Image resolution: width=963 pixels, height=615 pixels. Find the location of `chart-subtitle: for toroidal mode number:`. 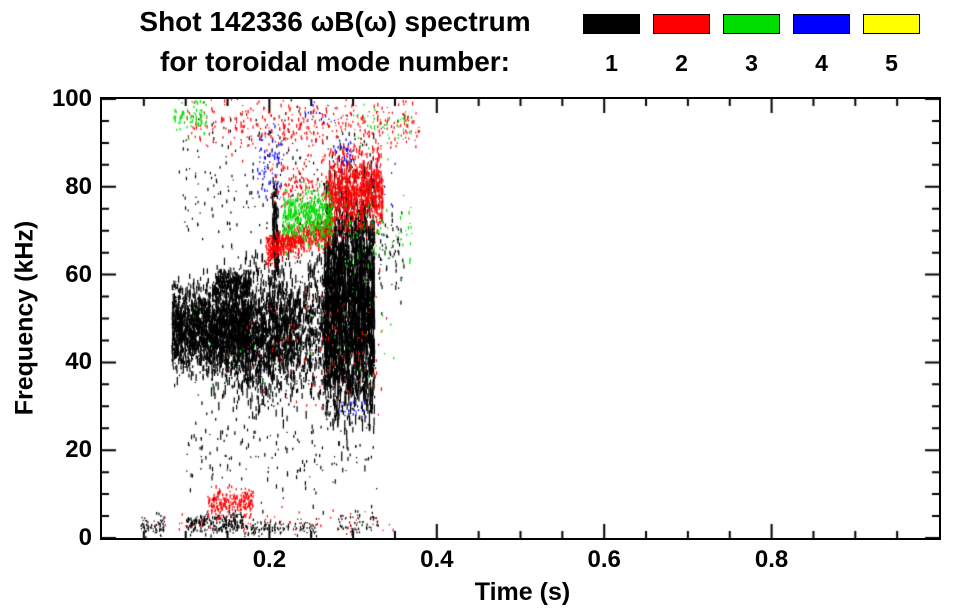

chart-subtitle: for toroidal mode number: is located at coordinates (335, 61).